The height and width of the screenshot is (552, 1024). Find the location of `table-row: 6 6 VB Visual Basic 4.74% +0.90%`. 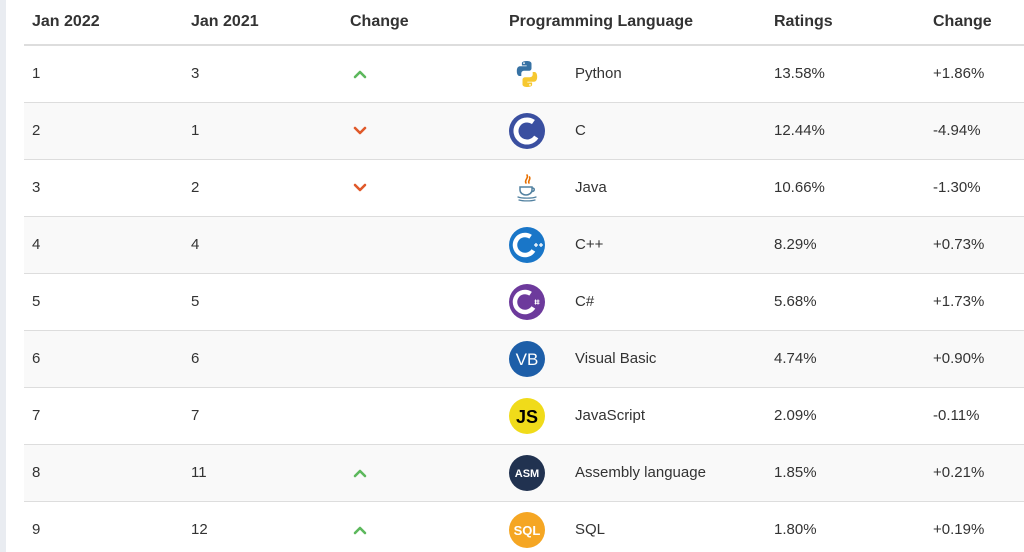

table-row: 6 6 VB Visual Basic 4.74% +0.90% is located at coordinates (524, 358).